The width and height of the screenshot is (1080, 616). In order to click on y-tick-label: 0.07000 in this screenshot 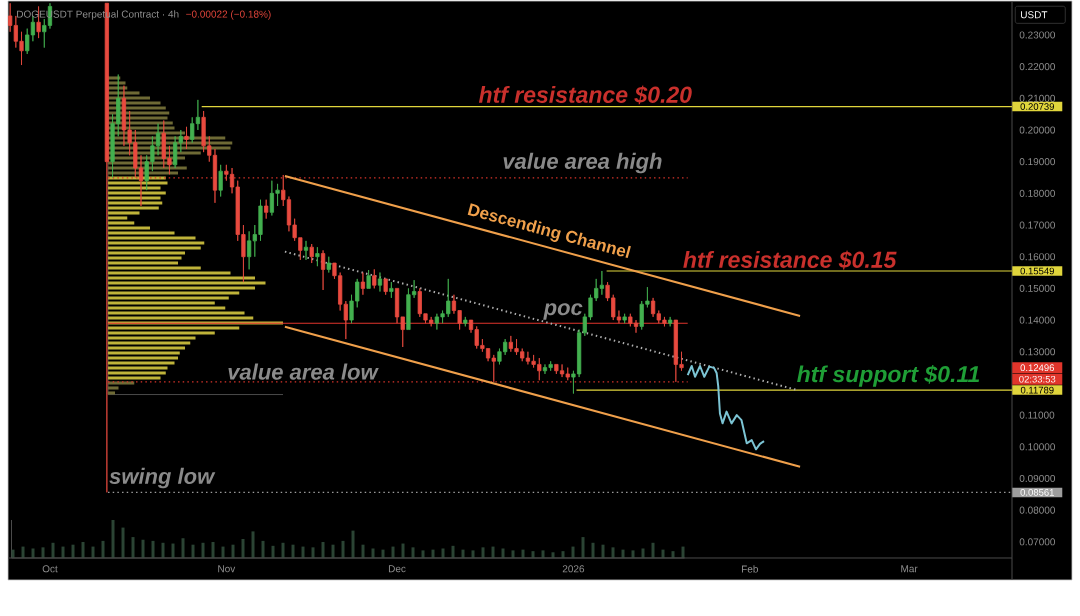, I will do `click(1037, 542)`.